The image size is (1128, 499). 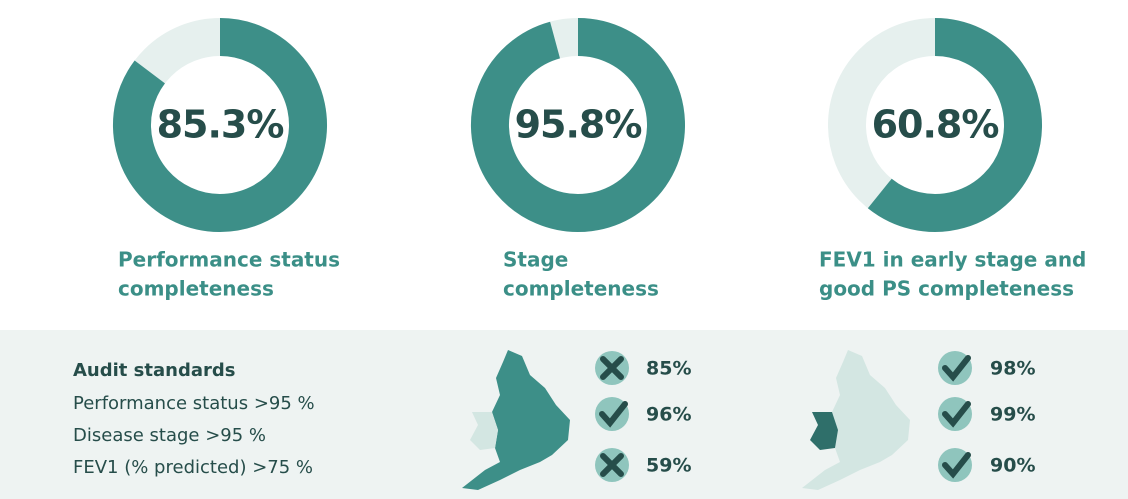 I want to click on standard-item: Performance status >95 %, so click(x=194, y=403).